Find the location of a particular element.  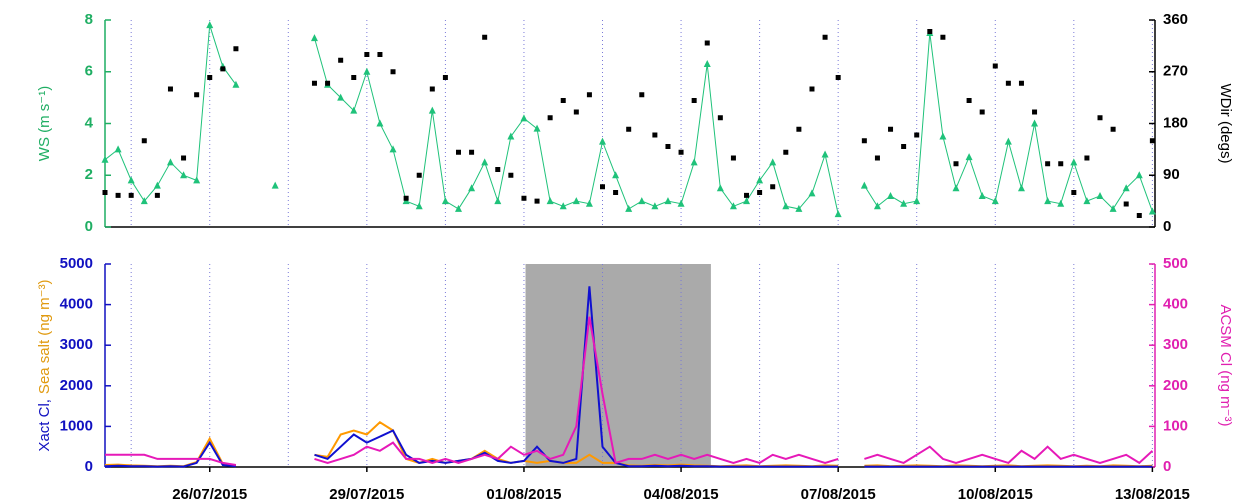

y2-tick-label: 100 is located at coordinates (1175, 425).